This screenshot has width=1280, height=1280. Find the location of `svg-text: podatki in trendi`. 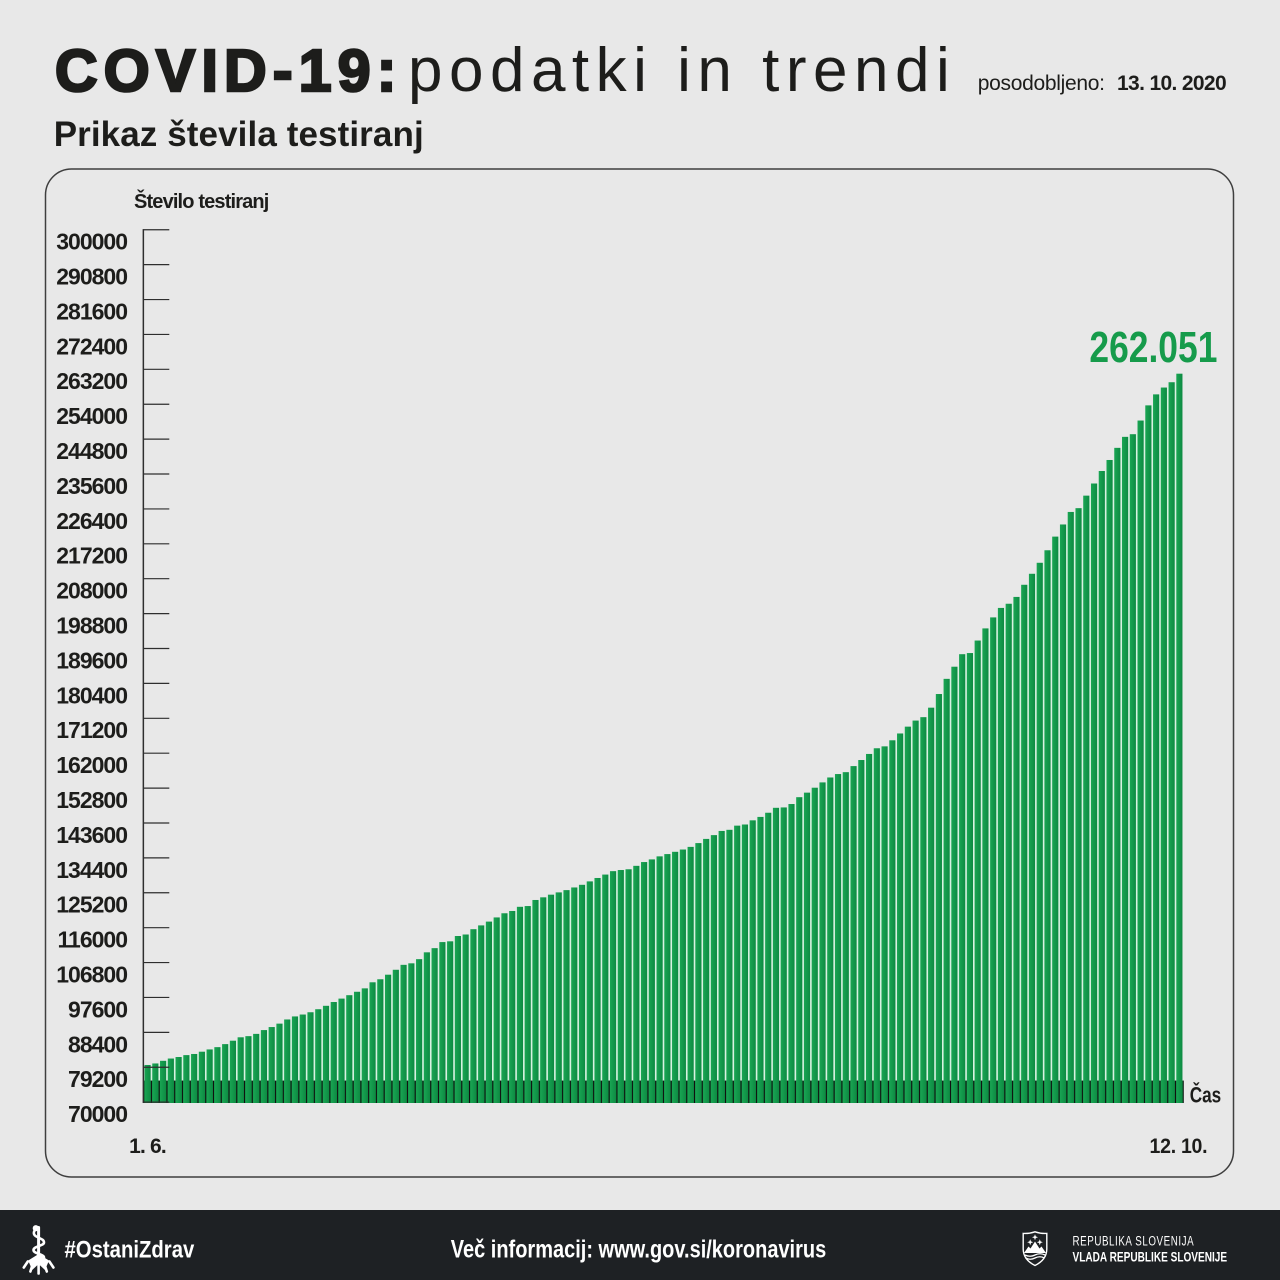

svg-text: podatki in trendi is located at coordinates (682, 70).